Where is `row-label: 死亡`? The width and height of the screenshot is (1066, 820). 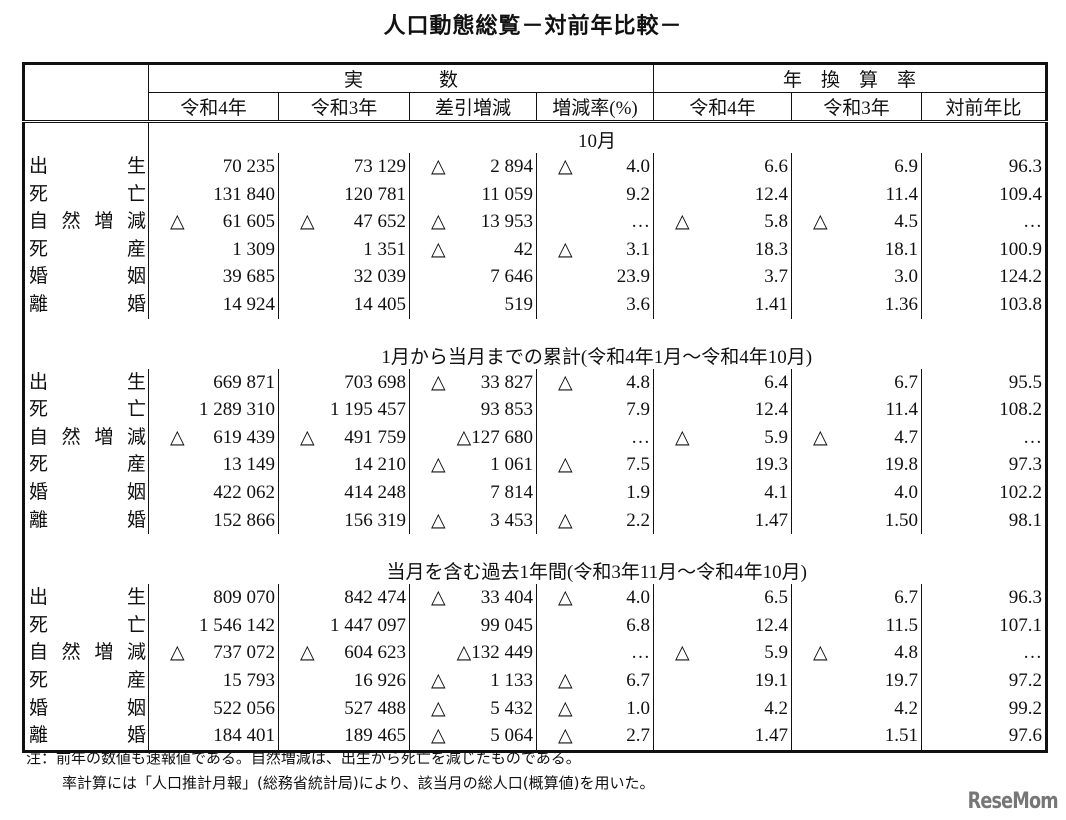 row-label: 死亡 is located at coordinates (86, 625).